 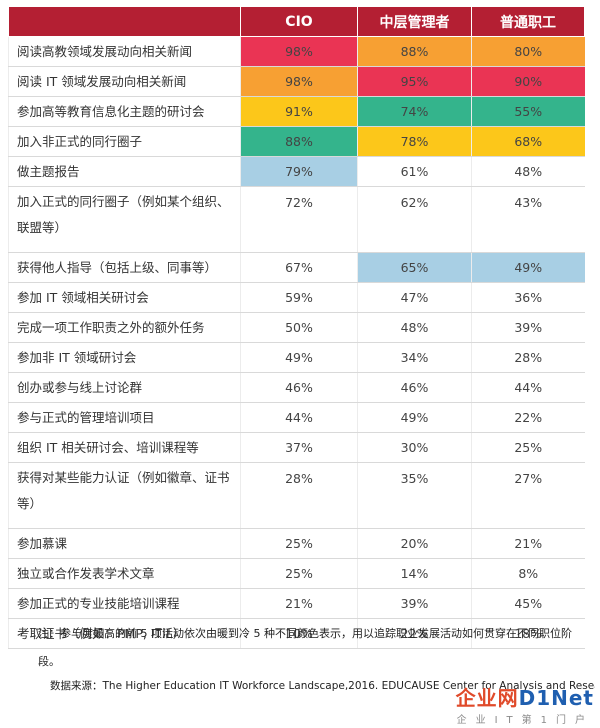 What do you see at coordinates (414, 495) in the screenshot?
I see `value-cell-middle-manager: 35%` at bounding box center [414, 495].